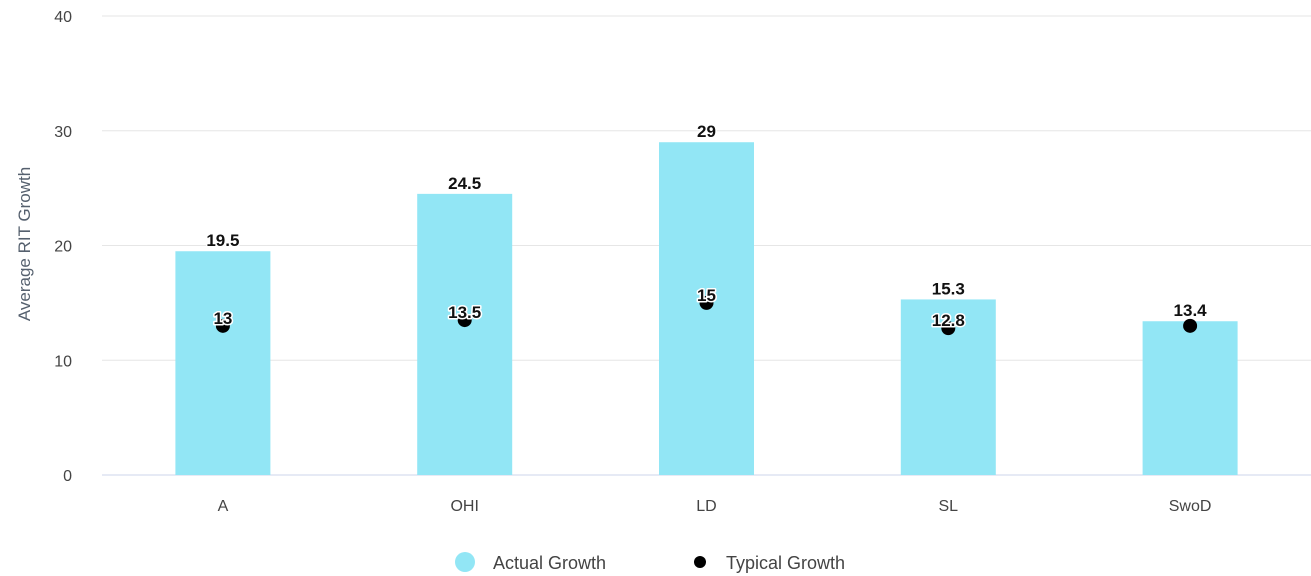 The width and height of the screenshot is (1311, 576). I want to click on point-data-label: 15, so click(706, 295).